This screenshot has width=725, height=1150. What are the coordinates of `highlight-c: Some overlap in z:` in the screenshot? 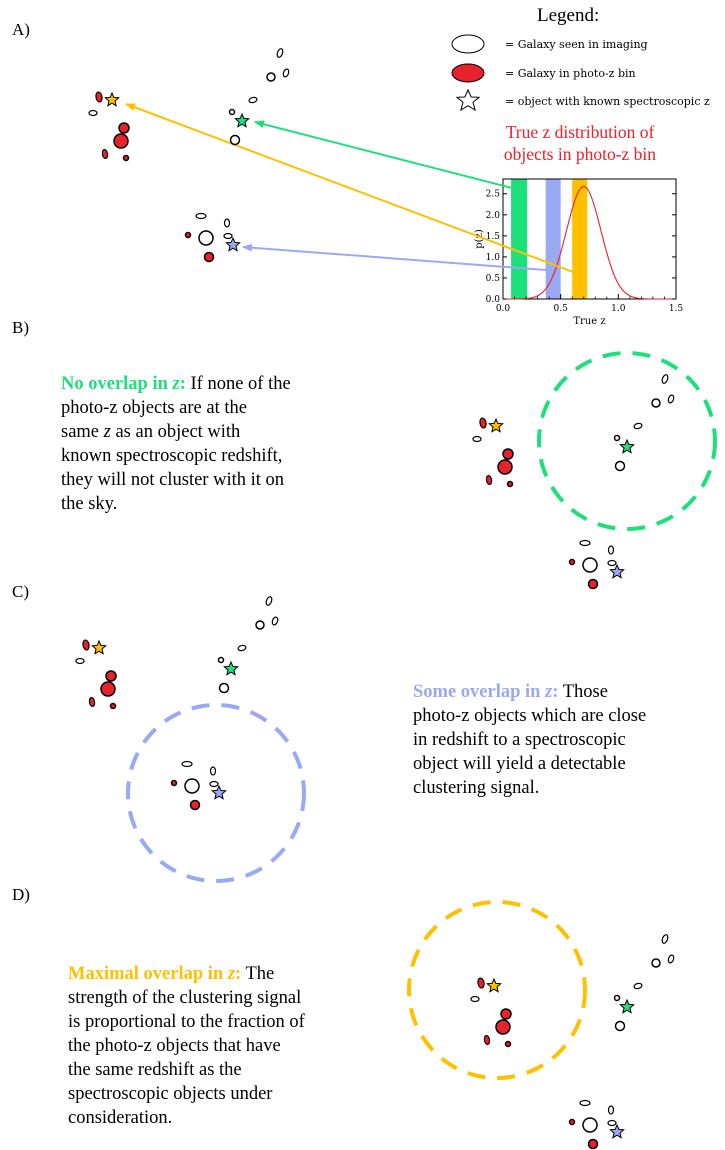 It's located at (486, 692).